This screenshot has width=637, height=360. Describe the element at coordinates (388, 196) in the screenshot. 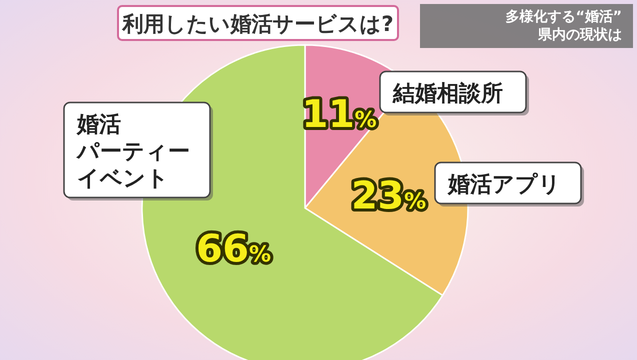

I see `data-label: 23%` at that location.